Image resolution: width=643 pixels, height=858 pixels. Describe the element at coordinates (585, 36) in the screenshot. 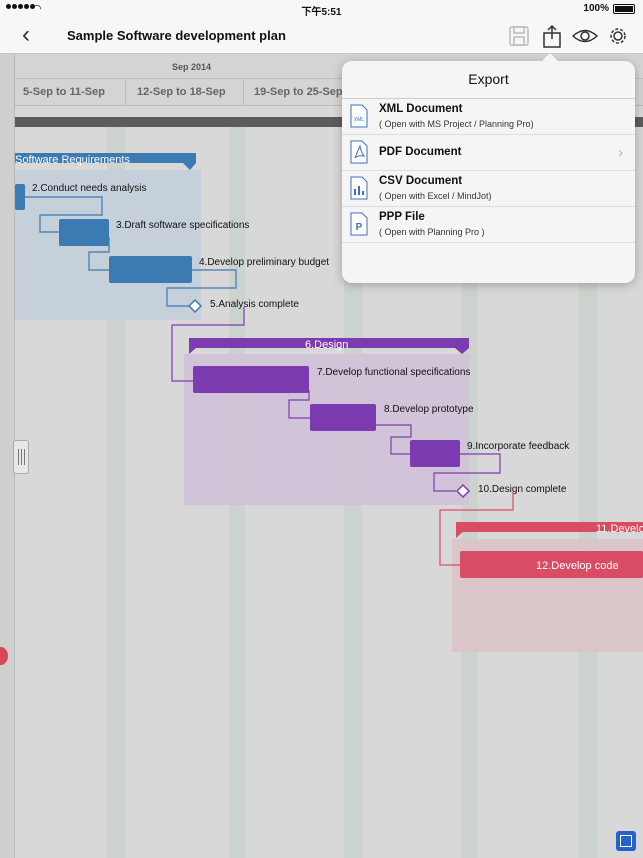

I see `eye-icon` at that location.